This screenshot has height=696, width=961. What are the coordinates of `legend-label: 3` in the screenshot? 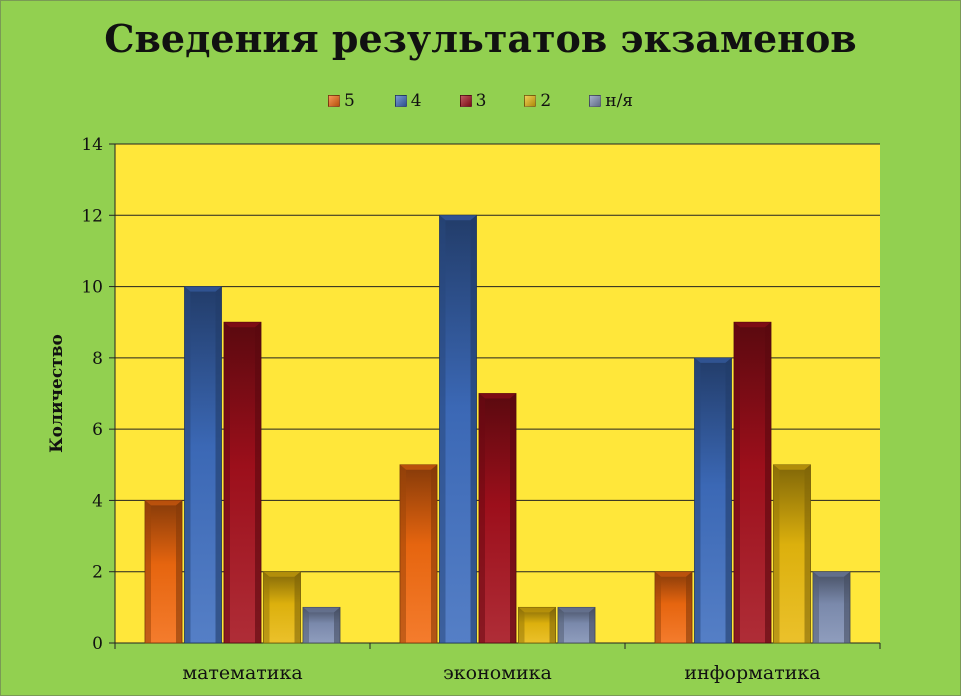 It's located at (481, 101).